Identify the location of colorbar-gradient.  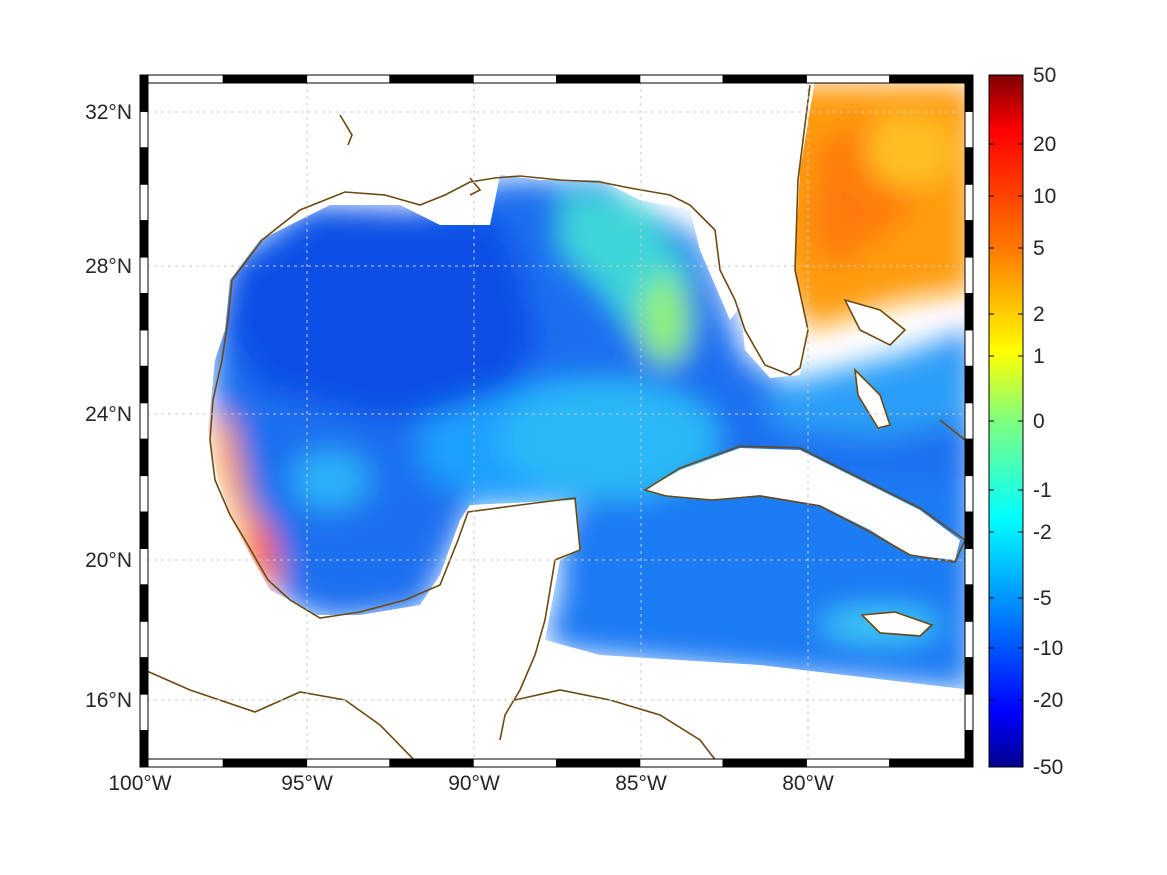
(1006, 421).